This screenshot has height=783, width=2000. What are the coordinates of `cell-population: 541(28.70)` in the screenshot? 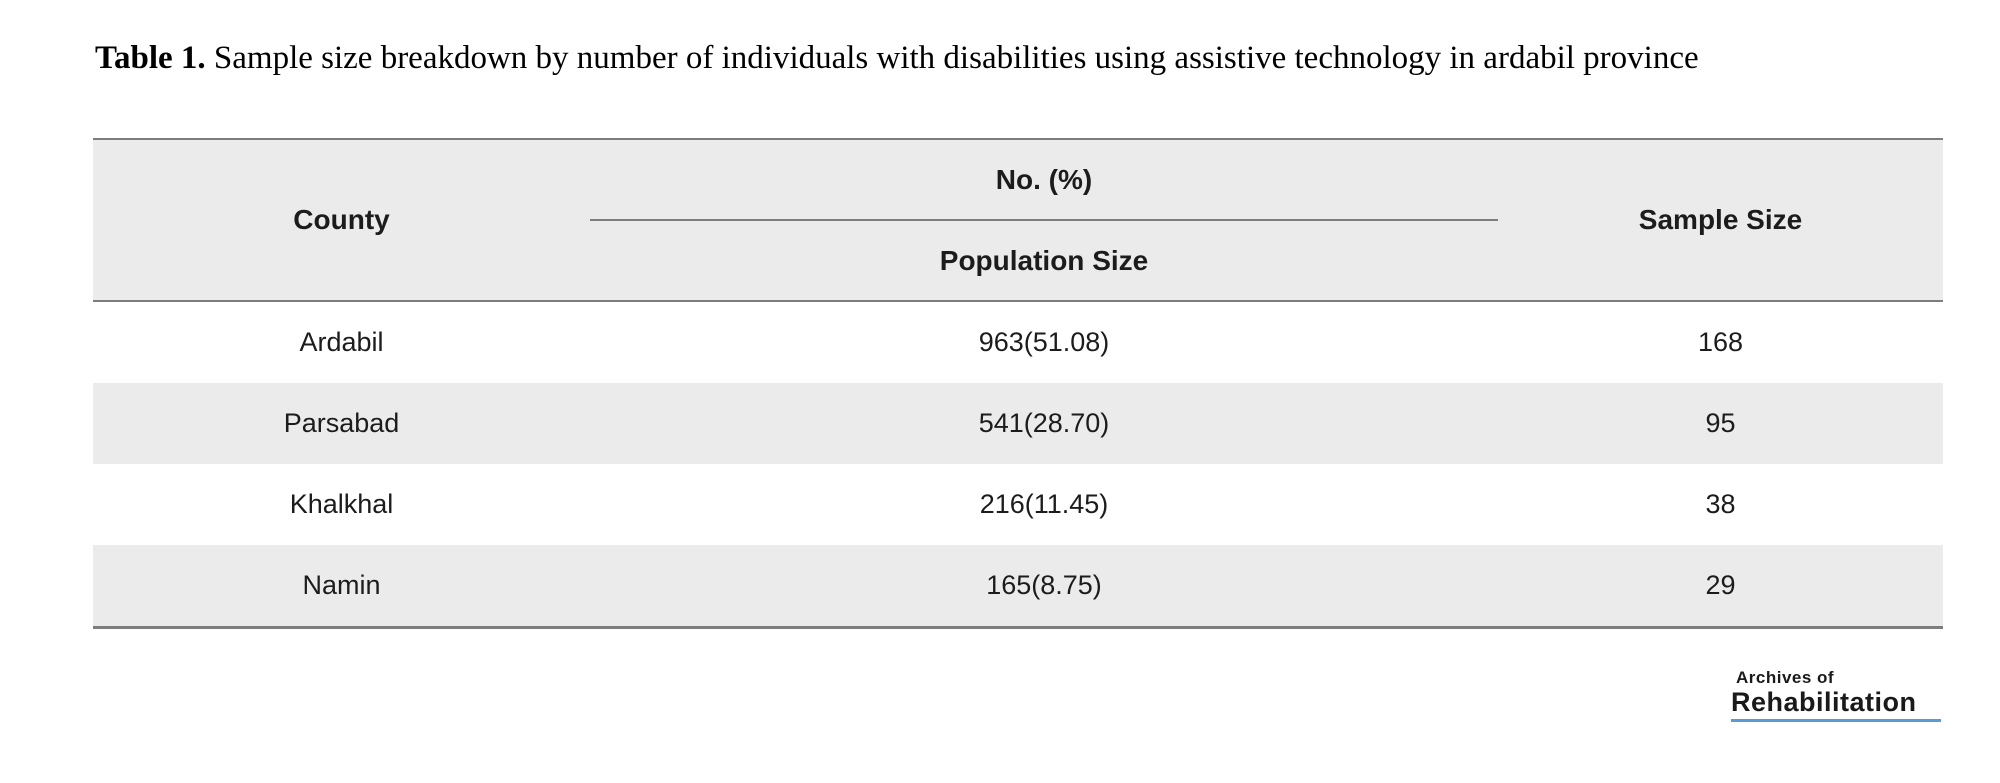 It's located at (1044, 423).